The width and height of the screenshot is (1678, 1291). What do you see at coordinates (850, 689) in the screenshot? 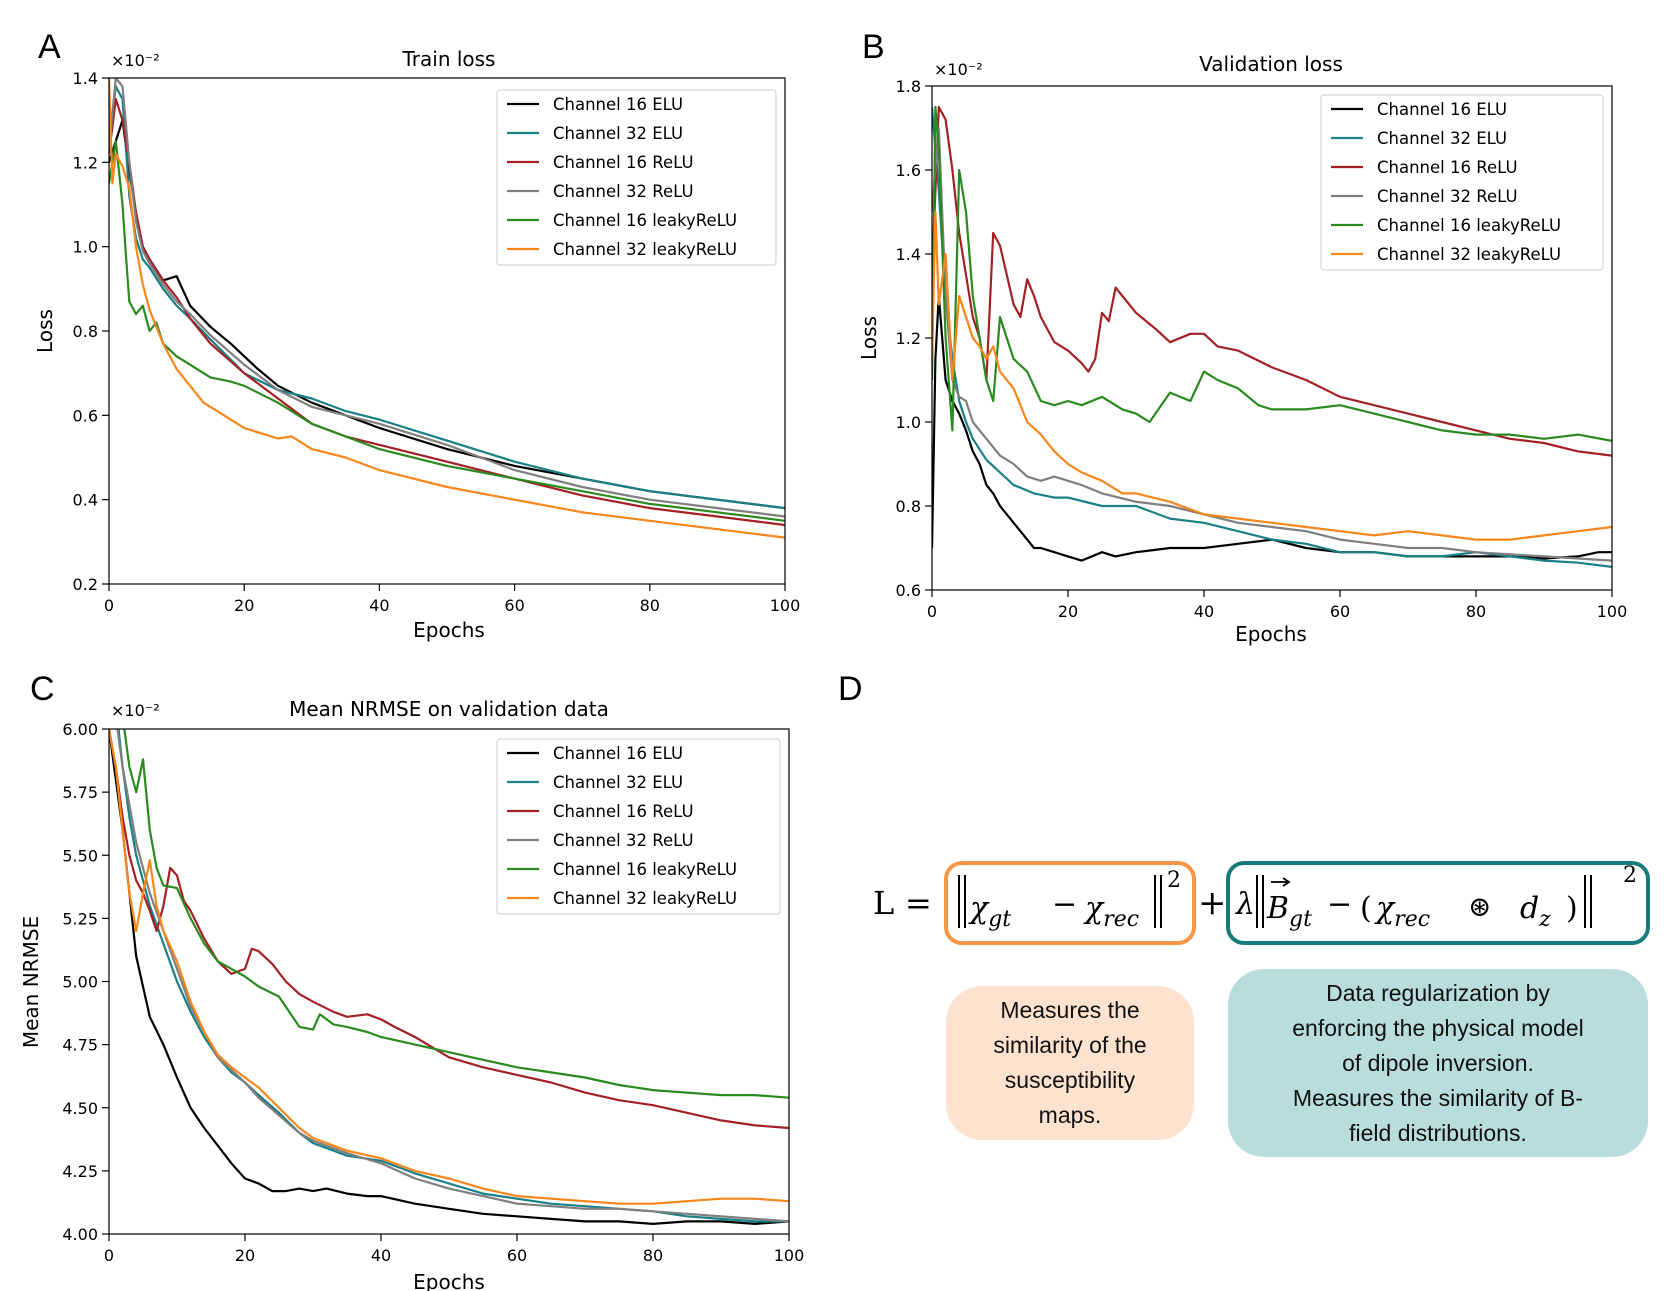
I see `panel-letter-d: D` at bounding box center [850, 689].